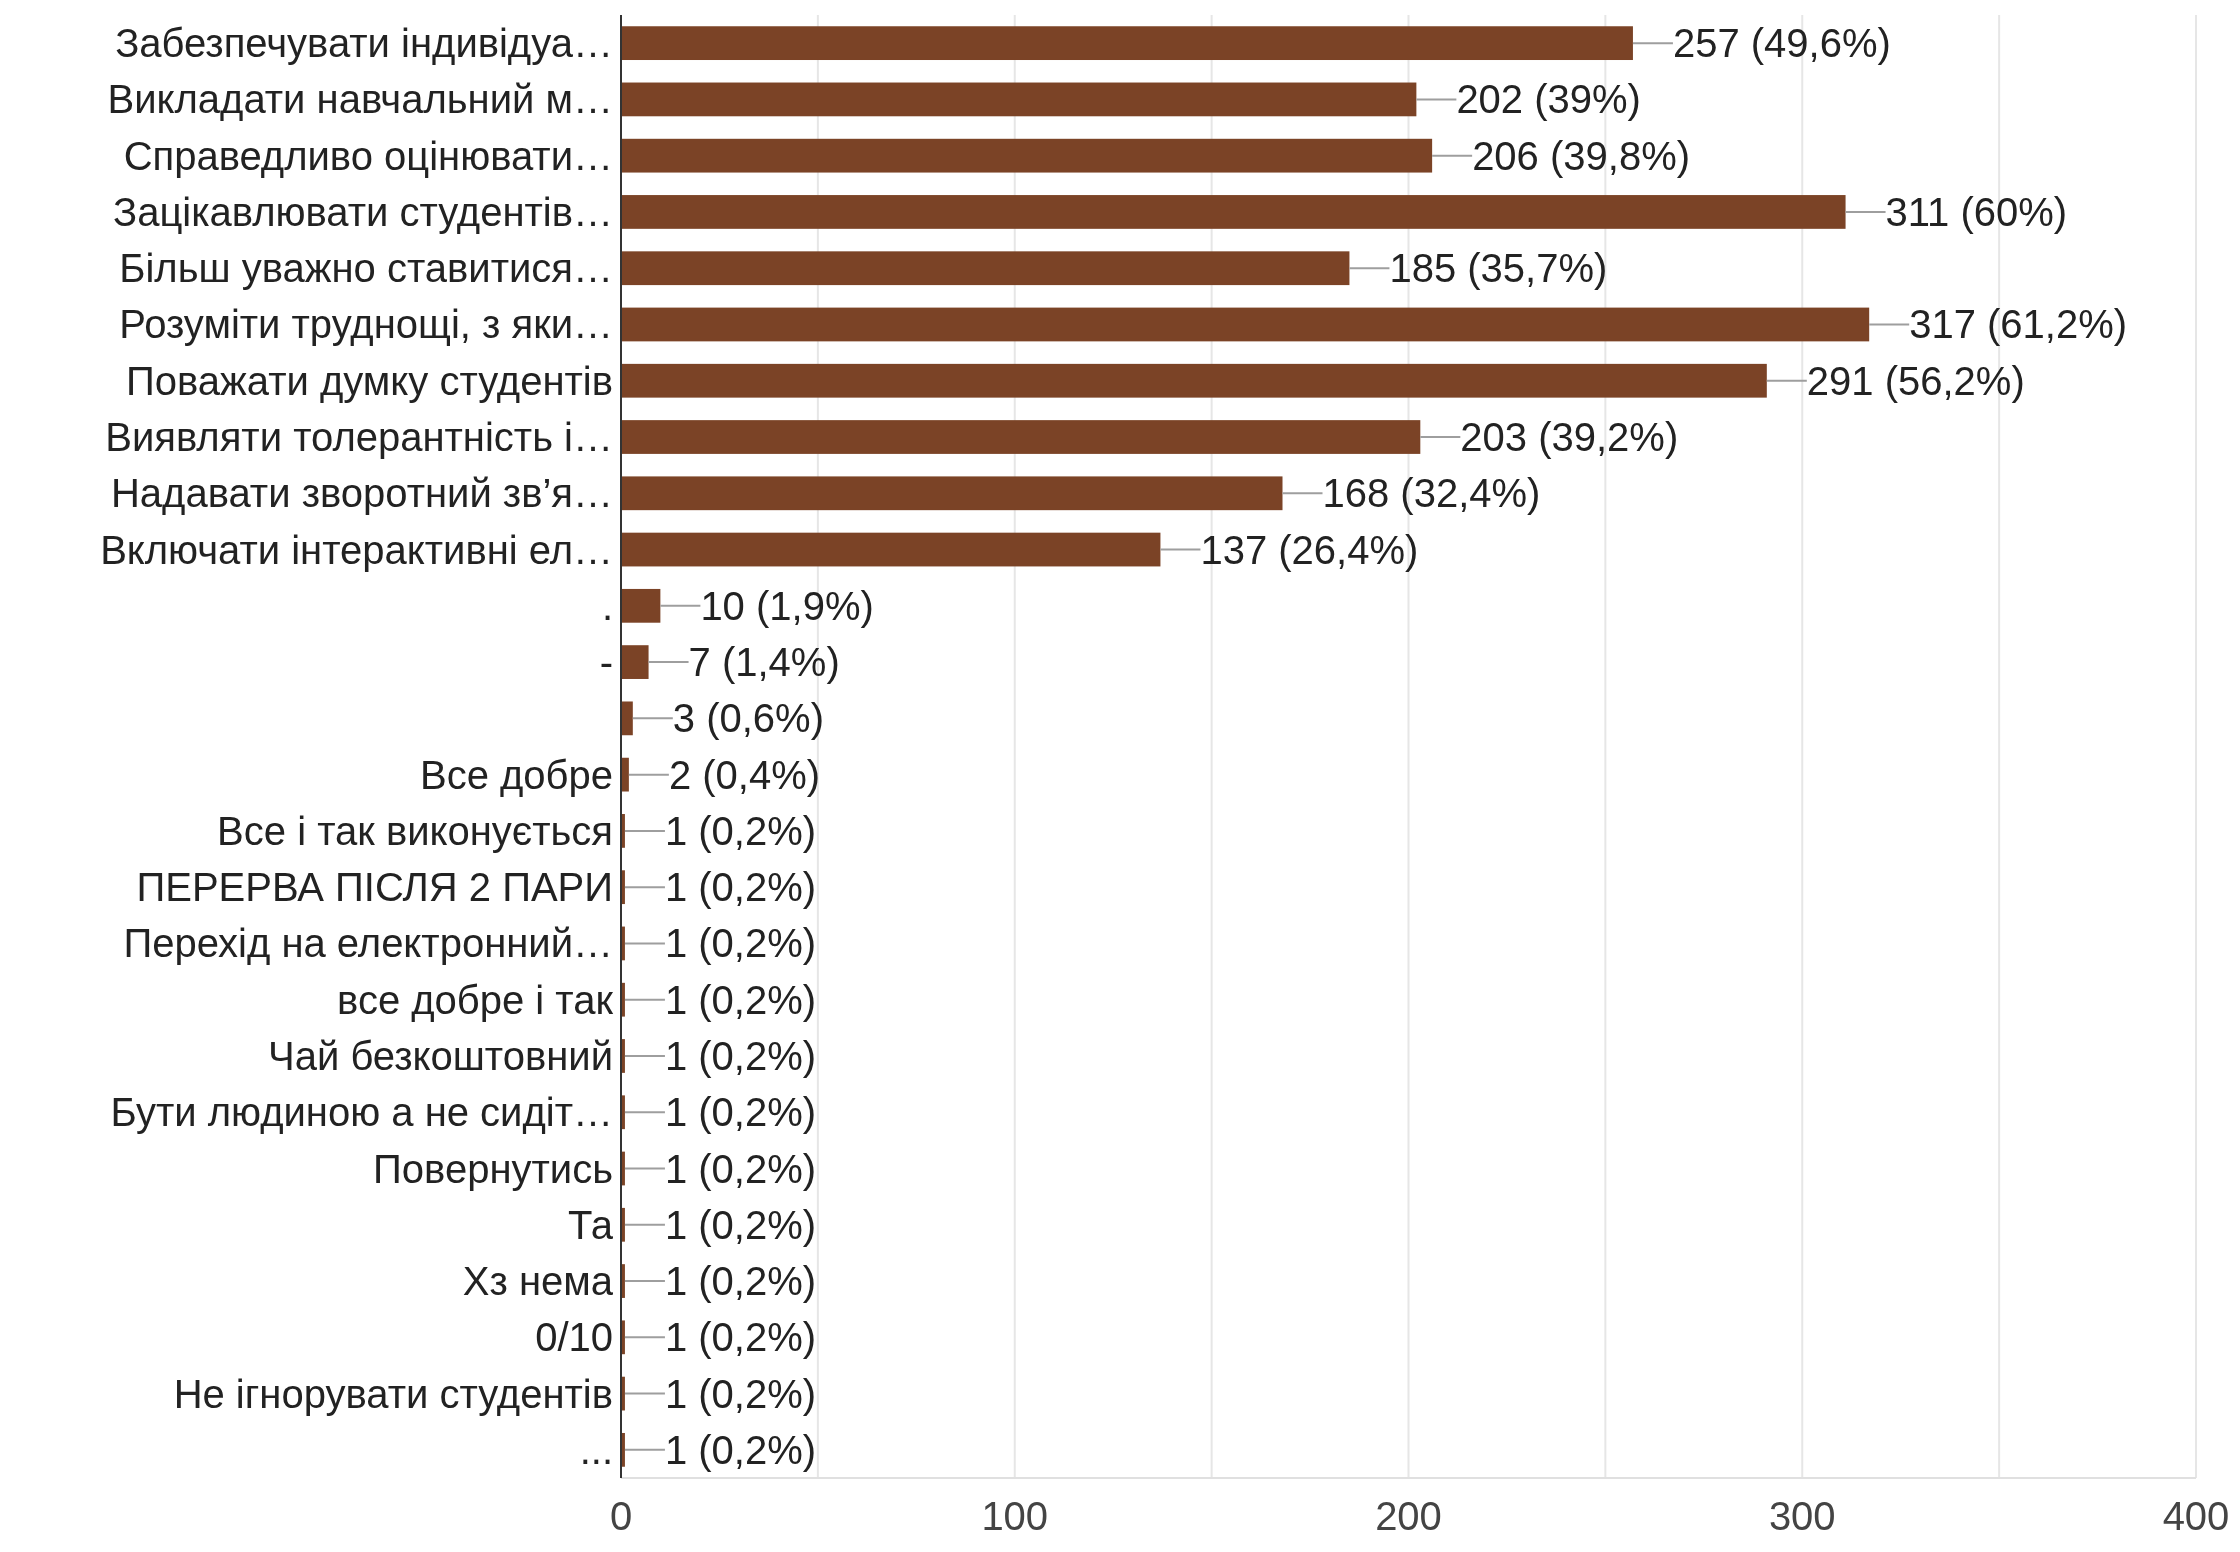 This screenshot has width=2240, height=1552. I want to click on data-label: 202 (39%), so click(1548, 99).